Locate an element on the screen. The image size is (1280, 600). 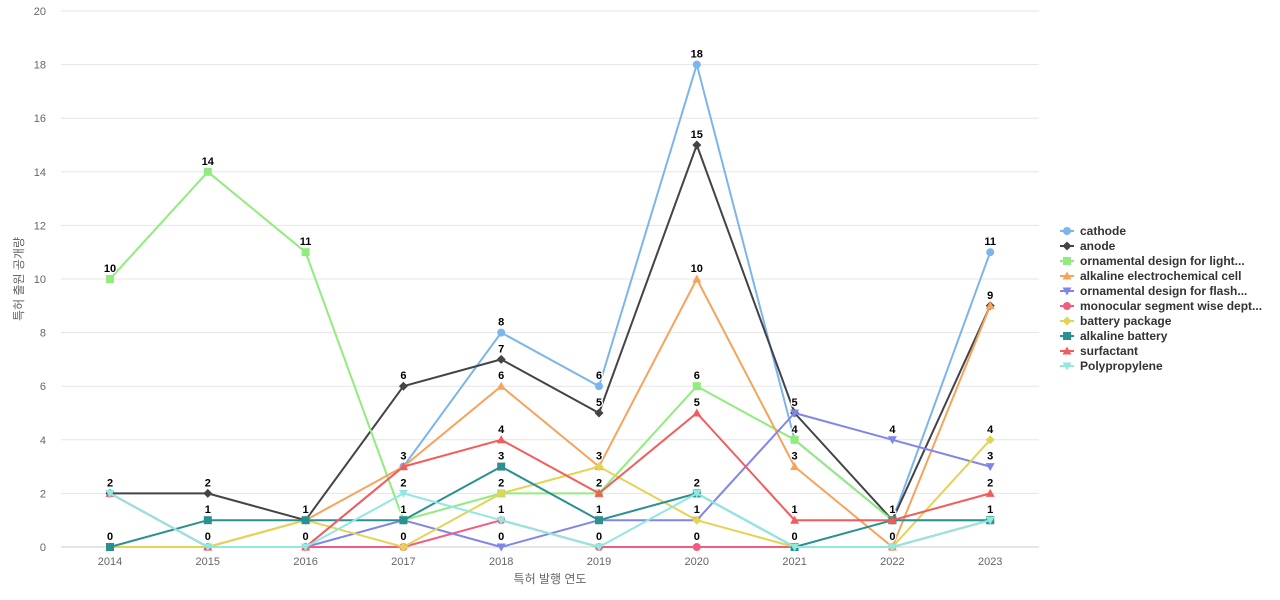
legend-label: battery package is located at coordinates (1126, 321).